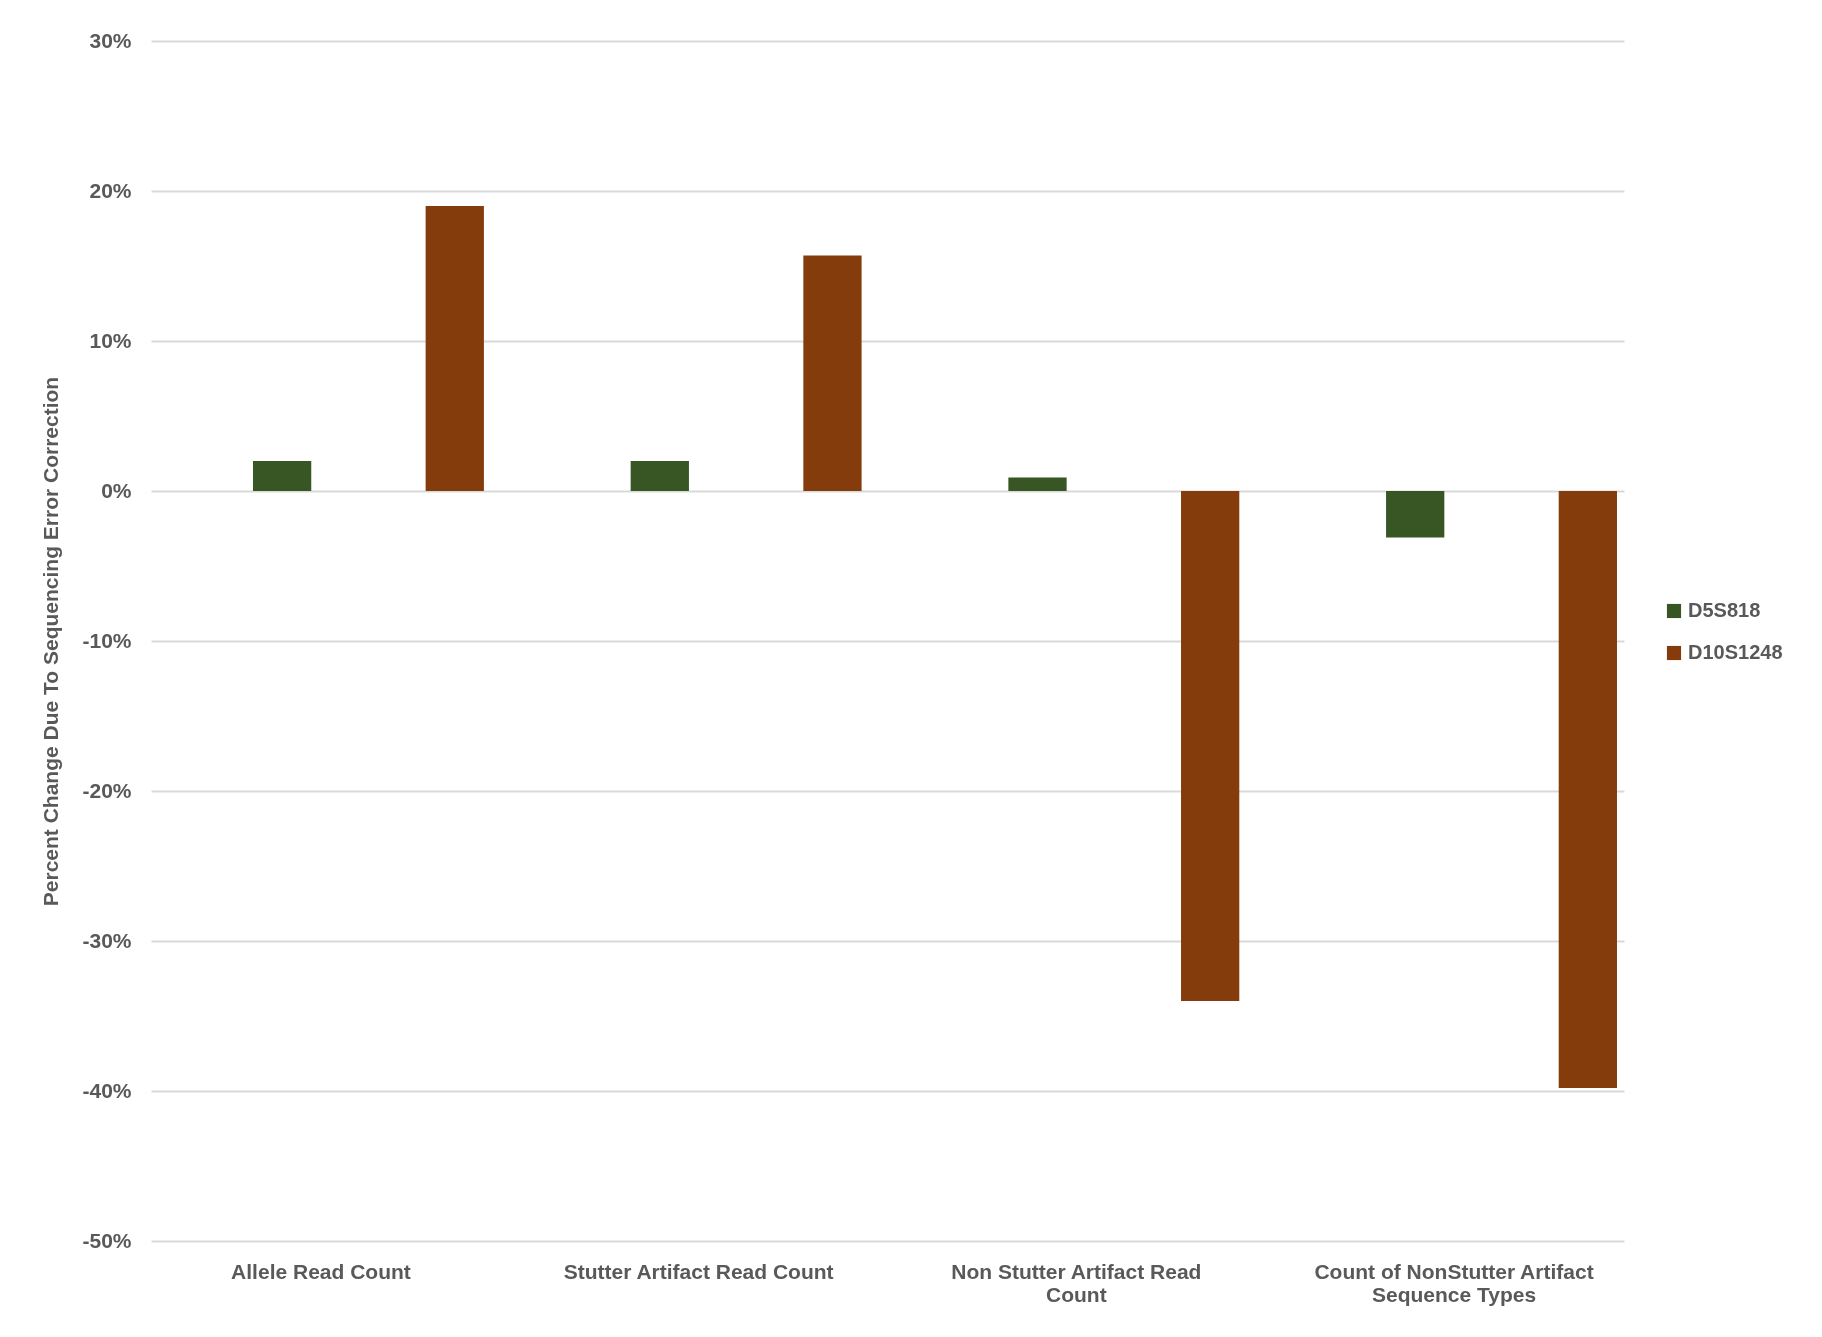 The height and width of the screenshot is (1337, 1822). I want to click on y-axis-title: Percent Change Due To Sequencing Error Correction, so click(51, 641).